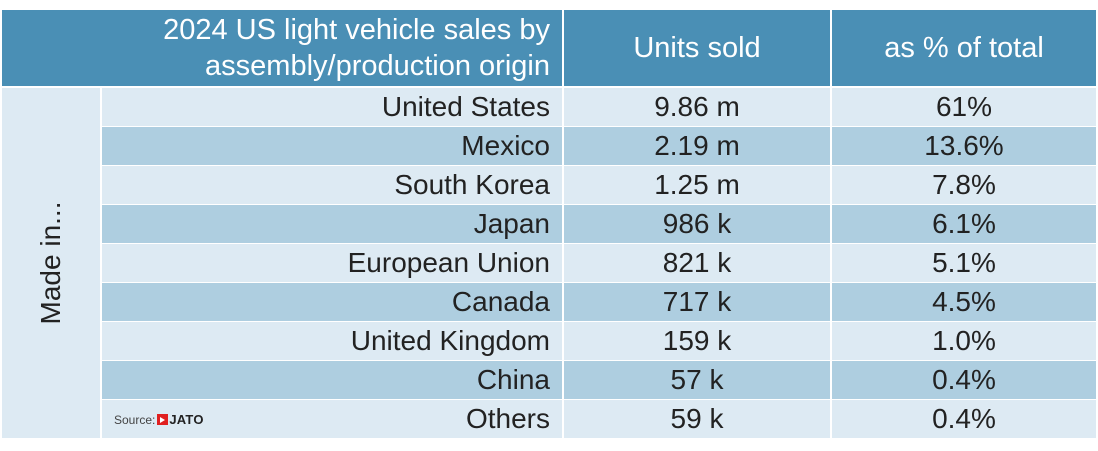 The width and height of the screenshot is (1098, 451). What do you see at coordinates (964, 145) in the screenshot?
I see `pct-cell: 13.6%` at bounding box center [964, 145].